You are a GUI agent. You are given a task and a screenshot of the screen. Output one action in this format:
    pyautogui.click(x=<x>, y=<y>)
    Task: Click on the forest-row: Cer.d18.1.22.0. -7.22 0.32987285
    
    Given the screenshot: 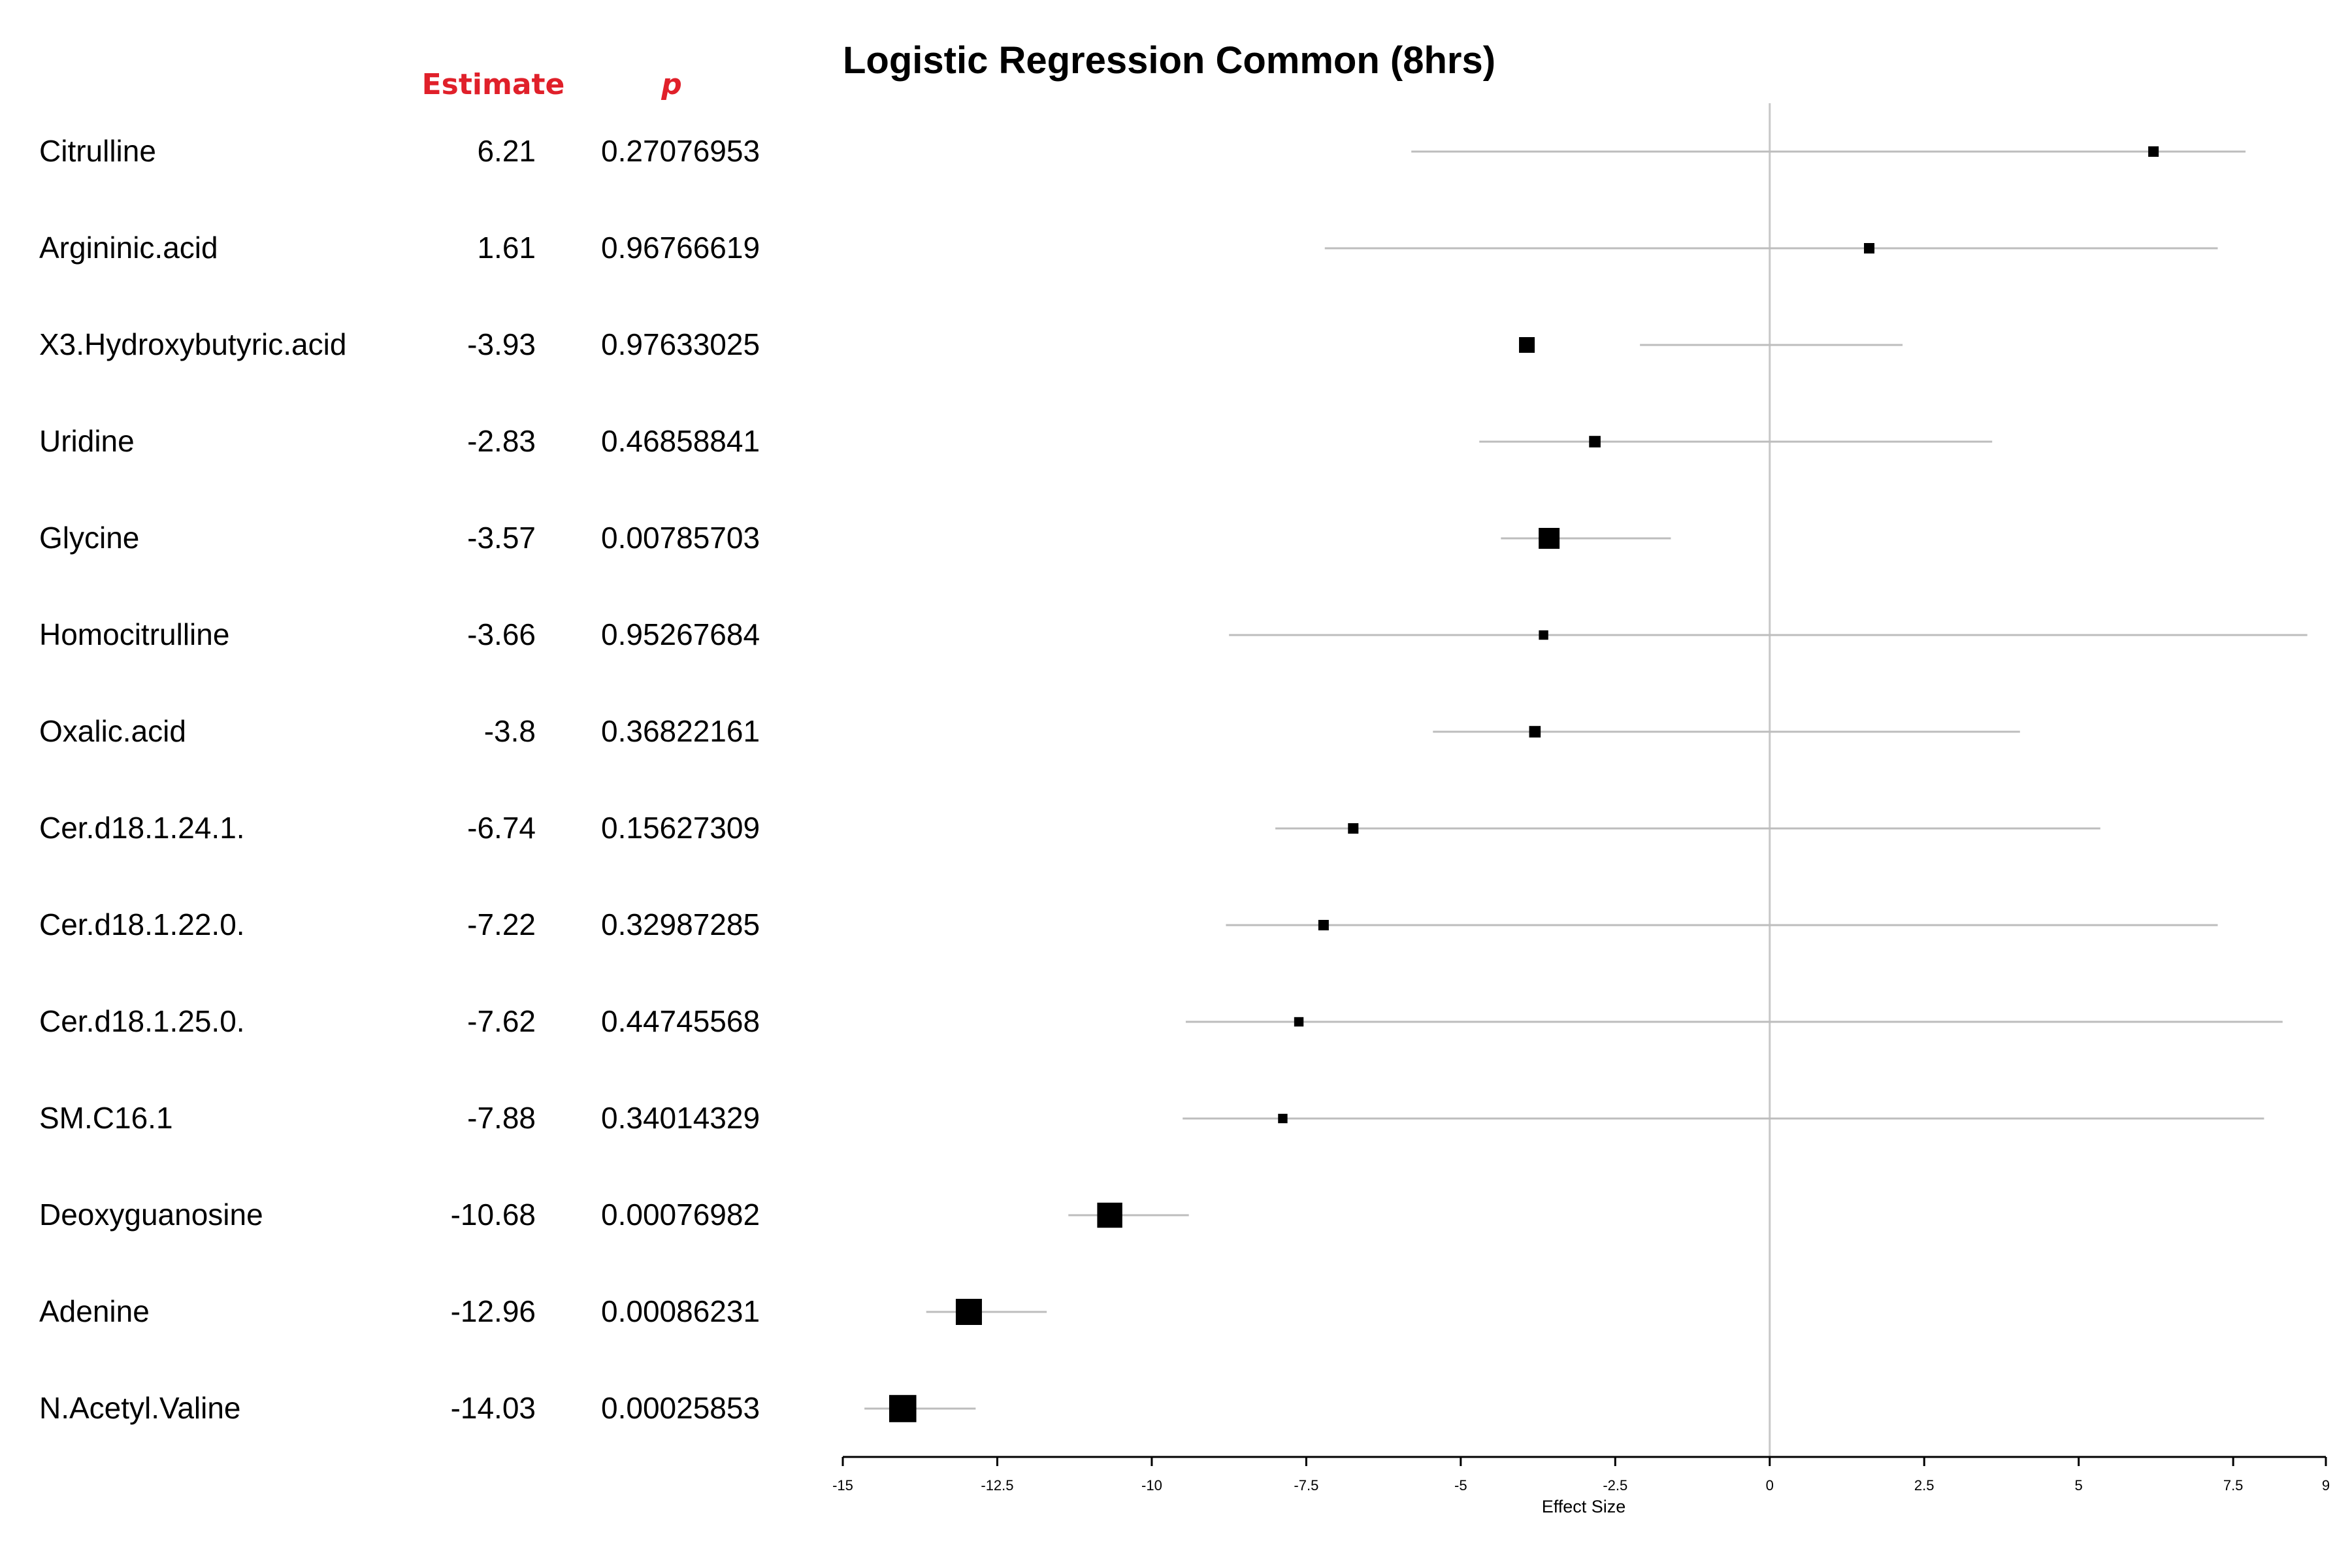 What is the action you would take?
    pyautogui.click(x=1128, y=924)
    